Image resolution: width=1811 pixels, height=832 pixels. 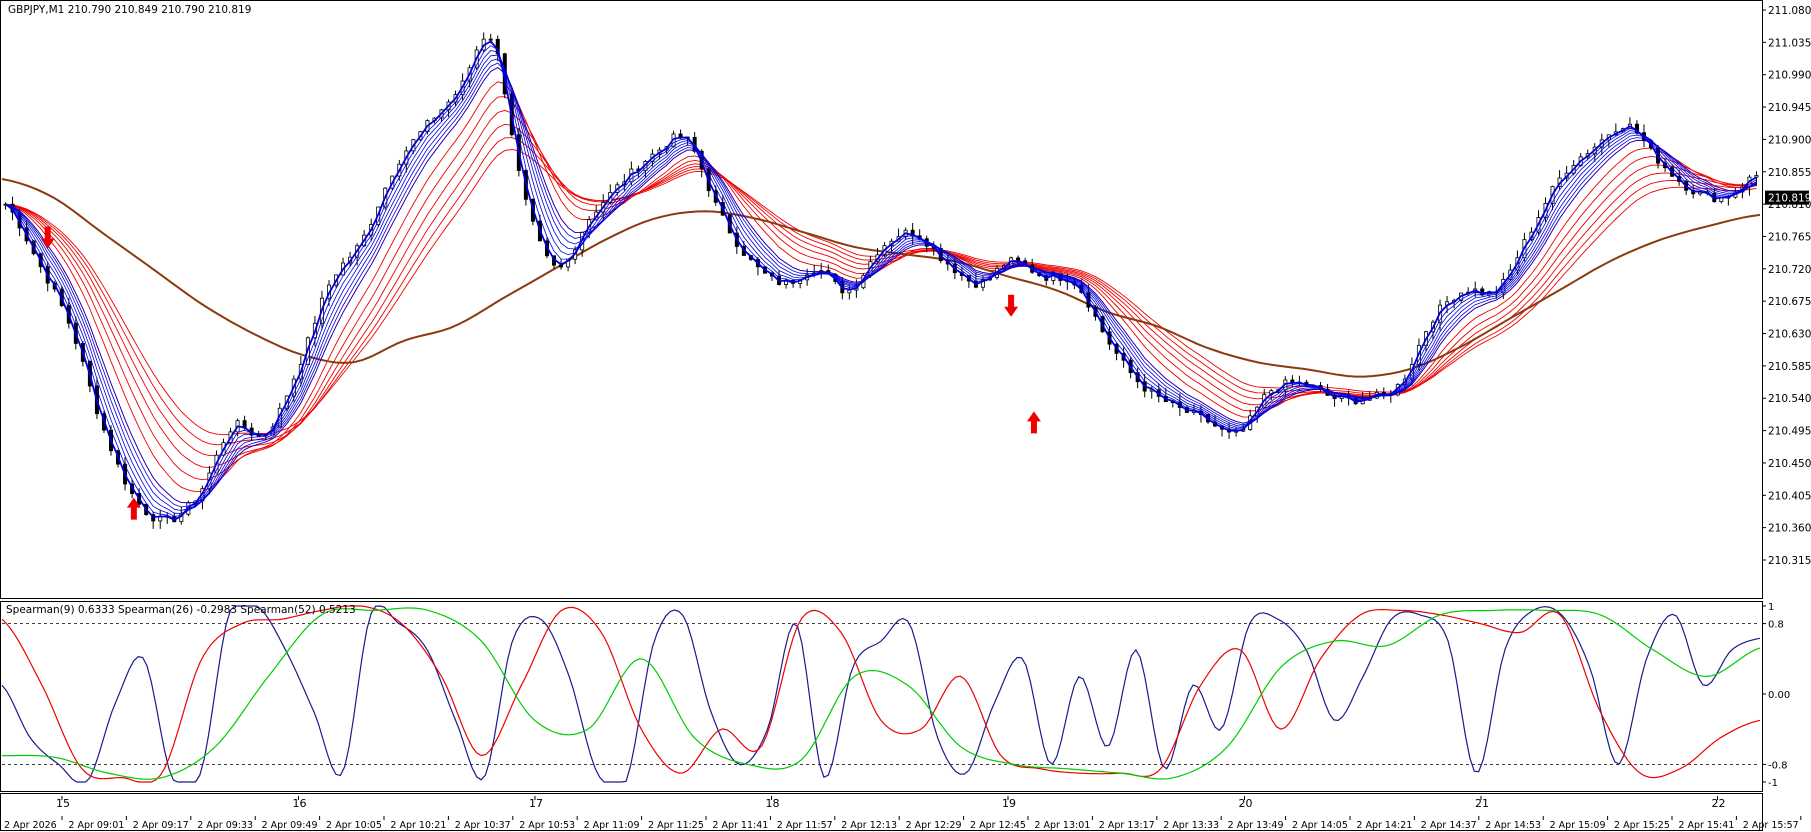 I want to click on price-tick-label: 210.405, so click(x=1789, y=496).